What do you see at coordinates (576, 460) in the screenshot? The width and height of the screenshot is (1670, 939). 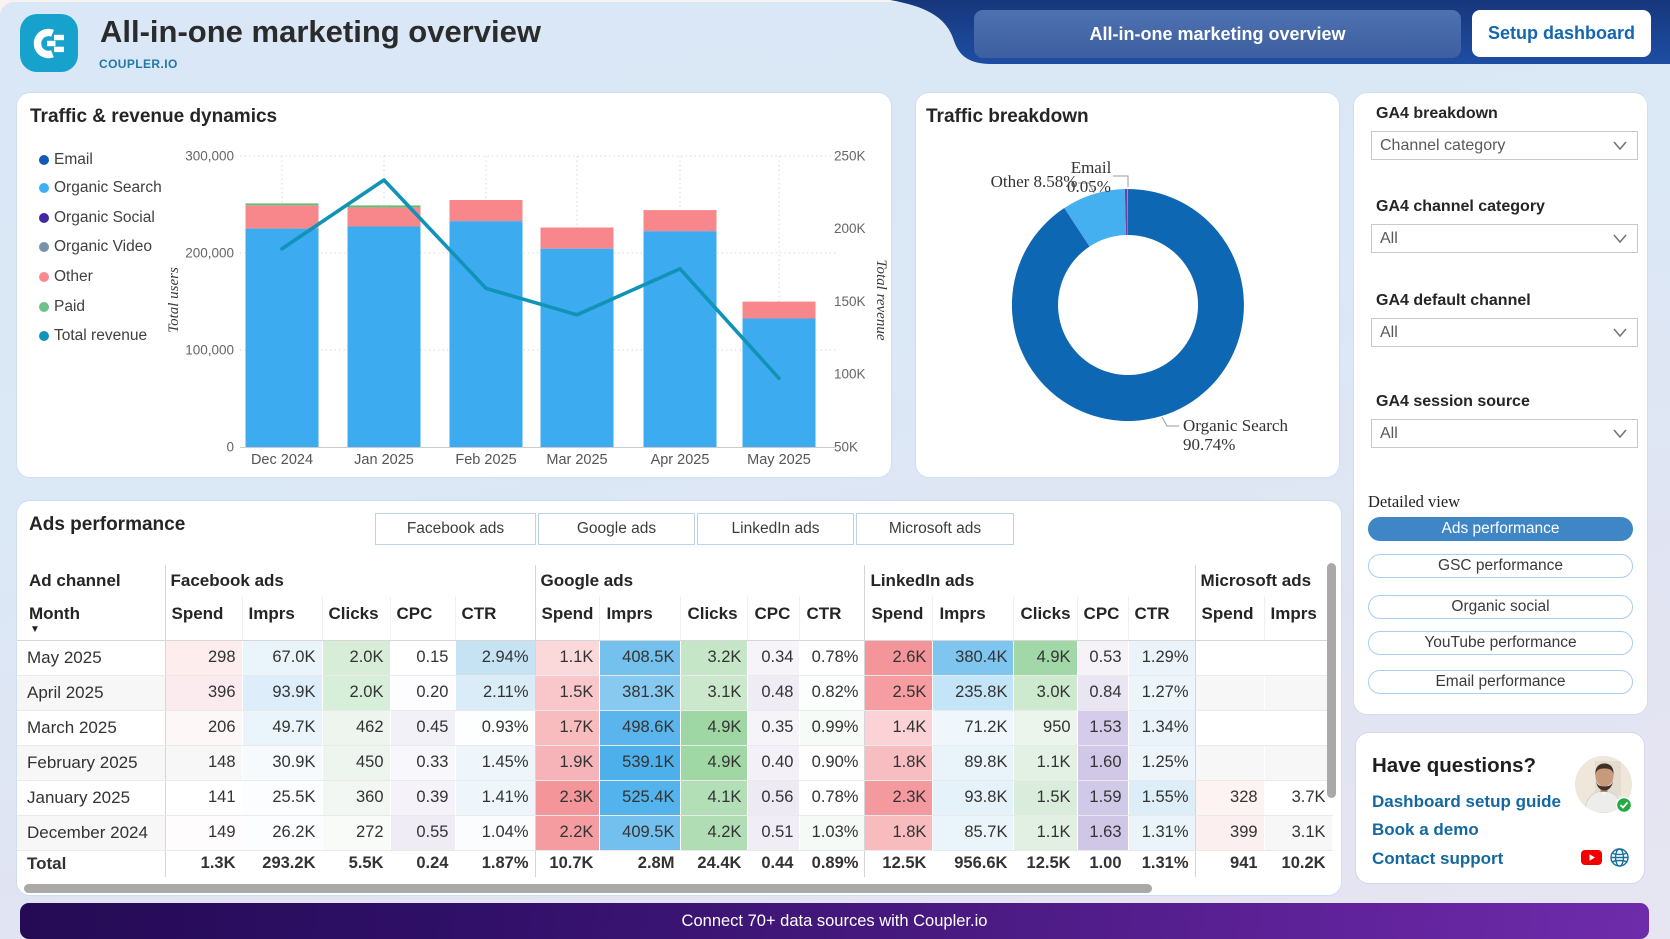 I see `svg-text: Mar 2025` at bounding box center [576, 460].